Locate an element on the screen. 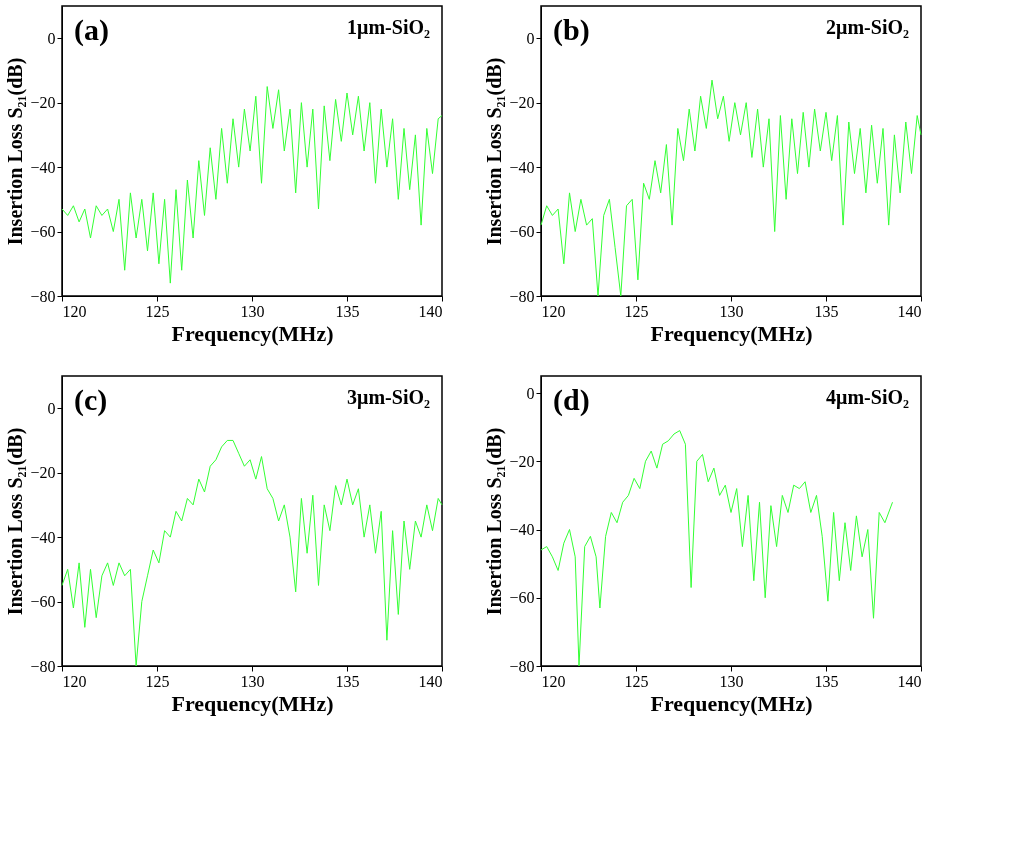 Image resolution: width=1028 pixels, height=860 pixels. annotation: 4μm-SiO₂ is located at coordinates (867, 397).